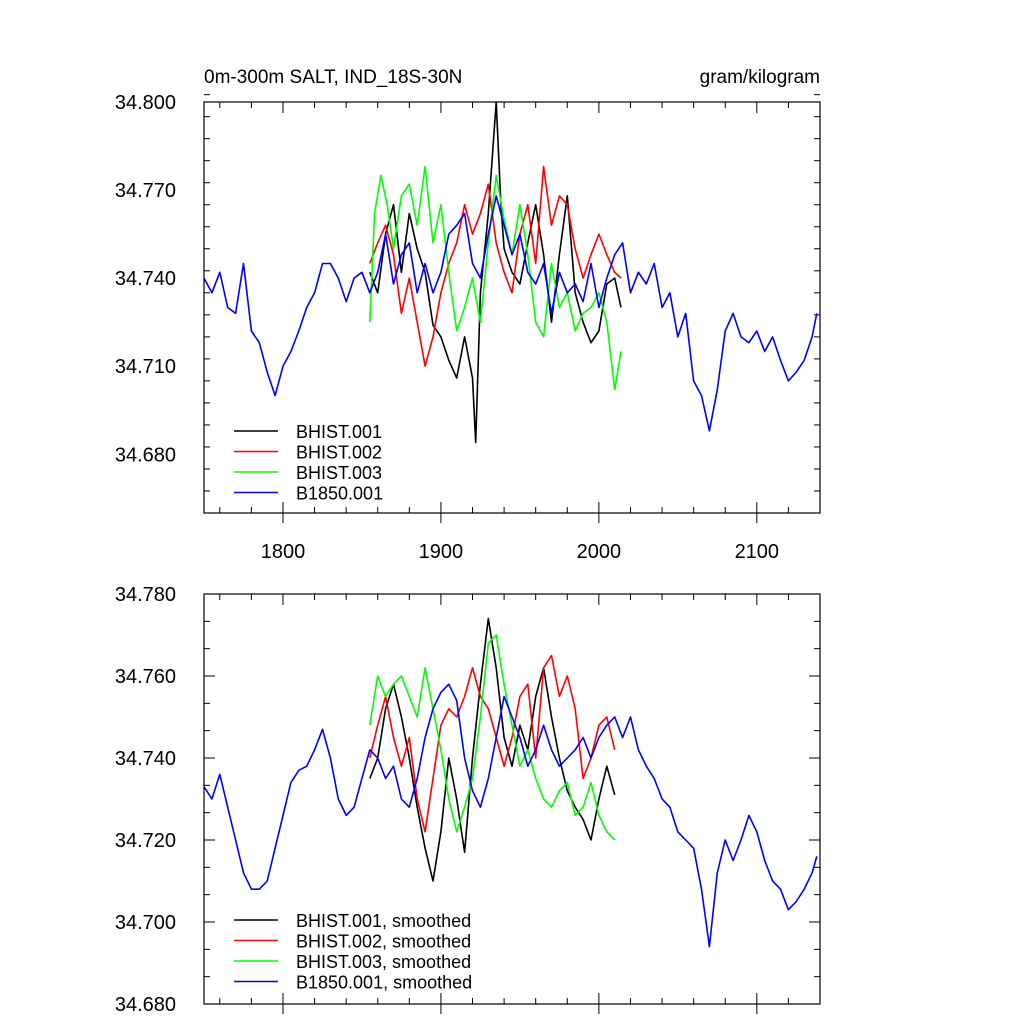  Describe the element at coordinates (383, 962) in the screenshot. I see `legend-label: BHIST.003, smoothed` at that location.